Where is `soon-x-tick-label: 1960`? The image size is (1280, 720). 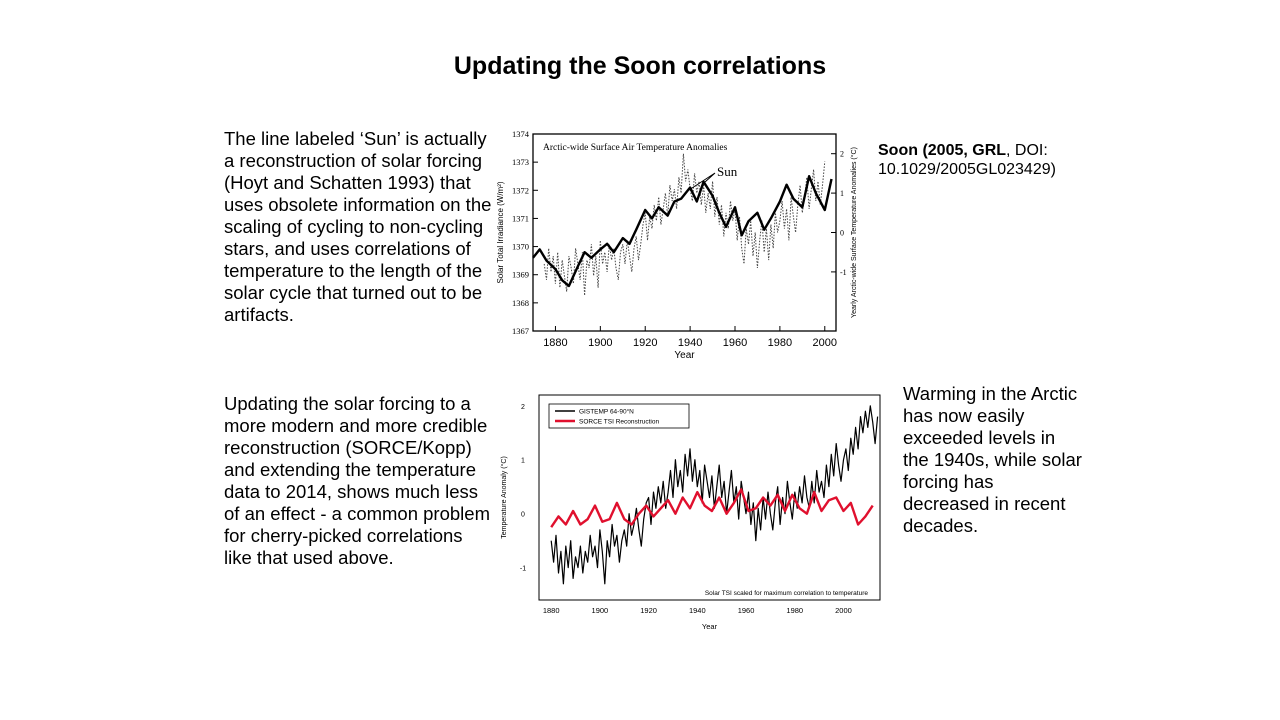 soon-x-tick-label: 1960 is located at coordinates (735, 343).